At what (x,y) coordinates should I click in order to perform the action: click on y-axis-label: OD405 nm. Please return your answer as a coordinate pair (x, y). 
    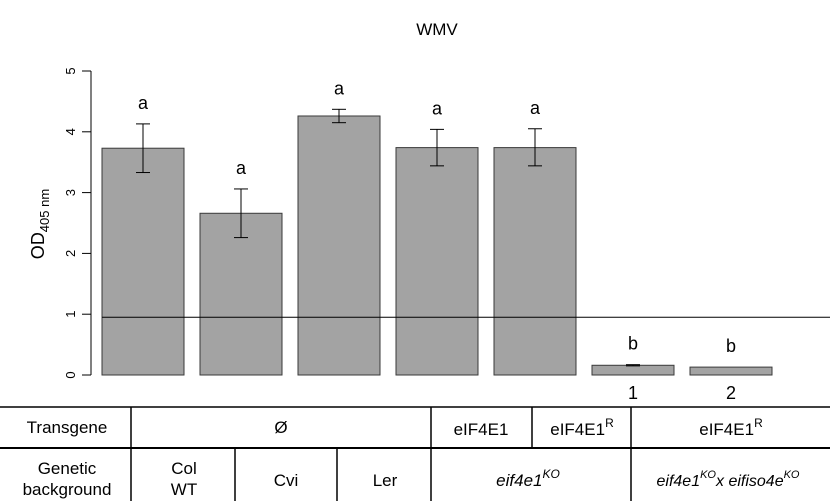
    Looking at the image, I should click on (40, 224).